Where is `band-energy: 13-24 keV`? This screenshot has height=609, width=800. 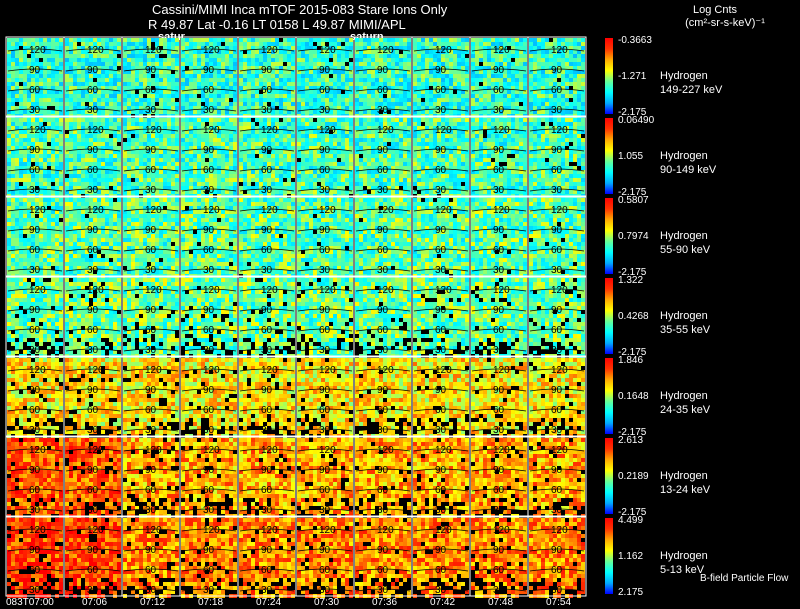
band-energy: 13-24 keV is located at coordinates (685, 490).